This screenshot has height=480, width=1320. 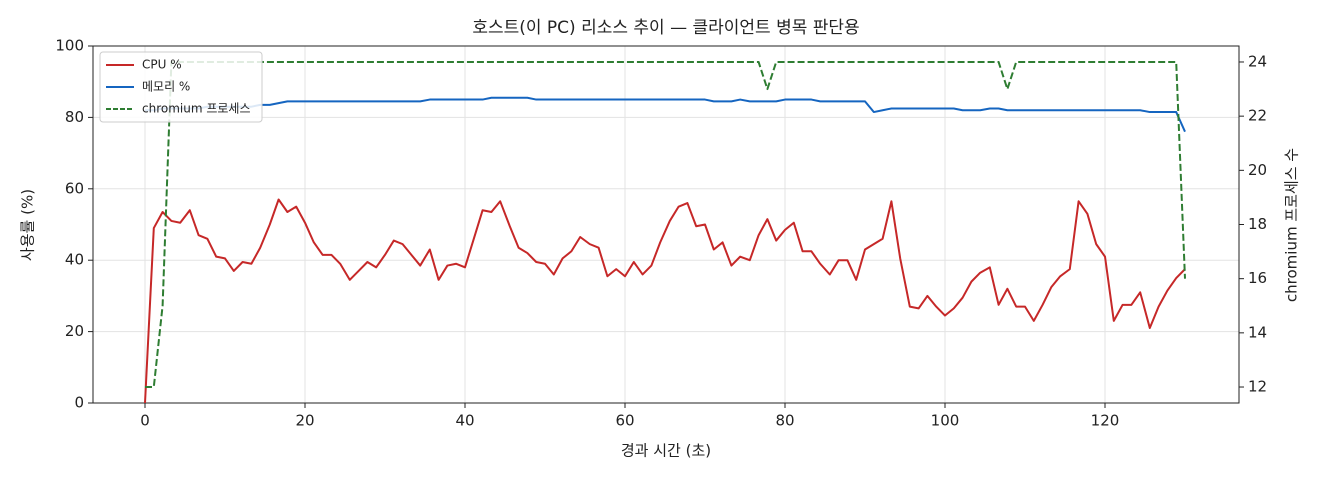 What do you see at coordinates (784, 421) in the screenshot?
I see `x-tick-label: 80` at bounding box center [784, 421].